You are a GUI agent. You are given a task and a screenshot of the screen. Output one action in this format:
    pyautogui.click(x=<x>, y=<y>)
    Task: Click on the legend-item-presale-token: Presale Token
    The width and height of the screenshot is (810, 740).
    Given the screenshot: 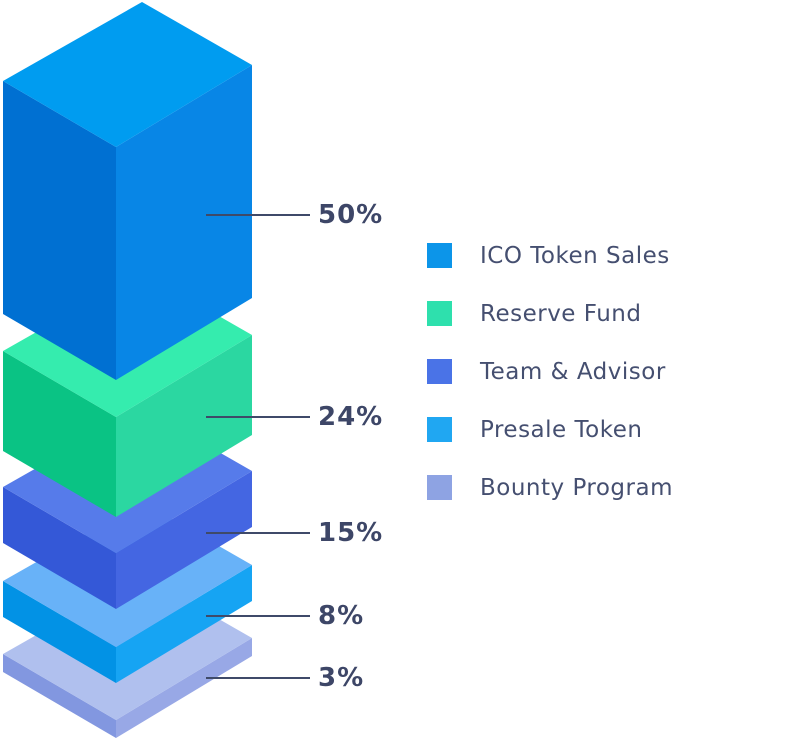 What is the action you would take?
    pyautogui.click(x=550, y=429)
    